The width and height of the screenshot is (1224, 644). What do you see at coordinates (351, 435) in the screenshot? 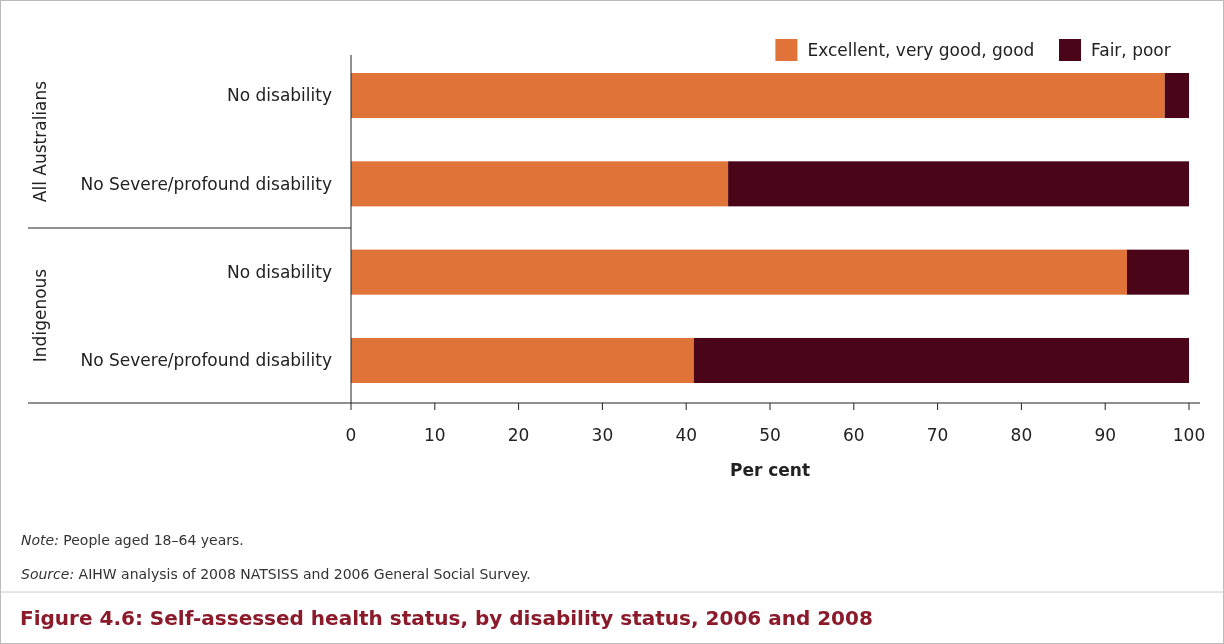
I see `x-tick-label: 0` at bounding box center [351, 435].